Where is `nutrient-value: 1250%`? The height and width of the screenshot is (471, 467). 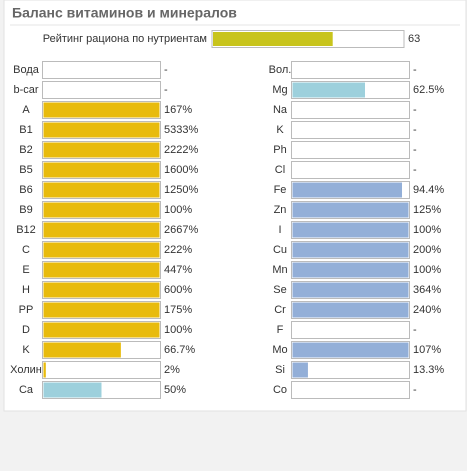
nutrient-value: 1250% is located at coordinates (181, 190).